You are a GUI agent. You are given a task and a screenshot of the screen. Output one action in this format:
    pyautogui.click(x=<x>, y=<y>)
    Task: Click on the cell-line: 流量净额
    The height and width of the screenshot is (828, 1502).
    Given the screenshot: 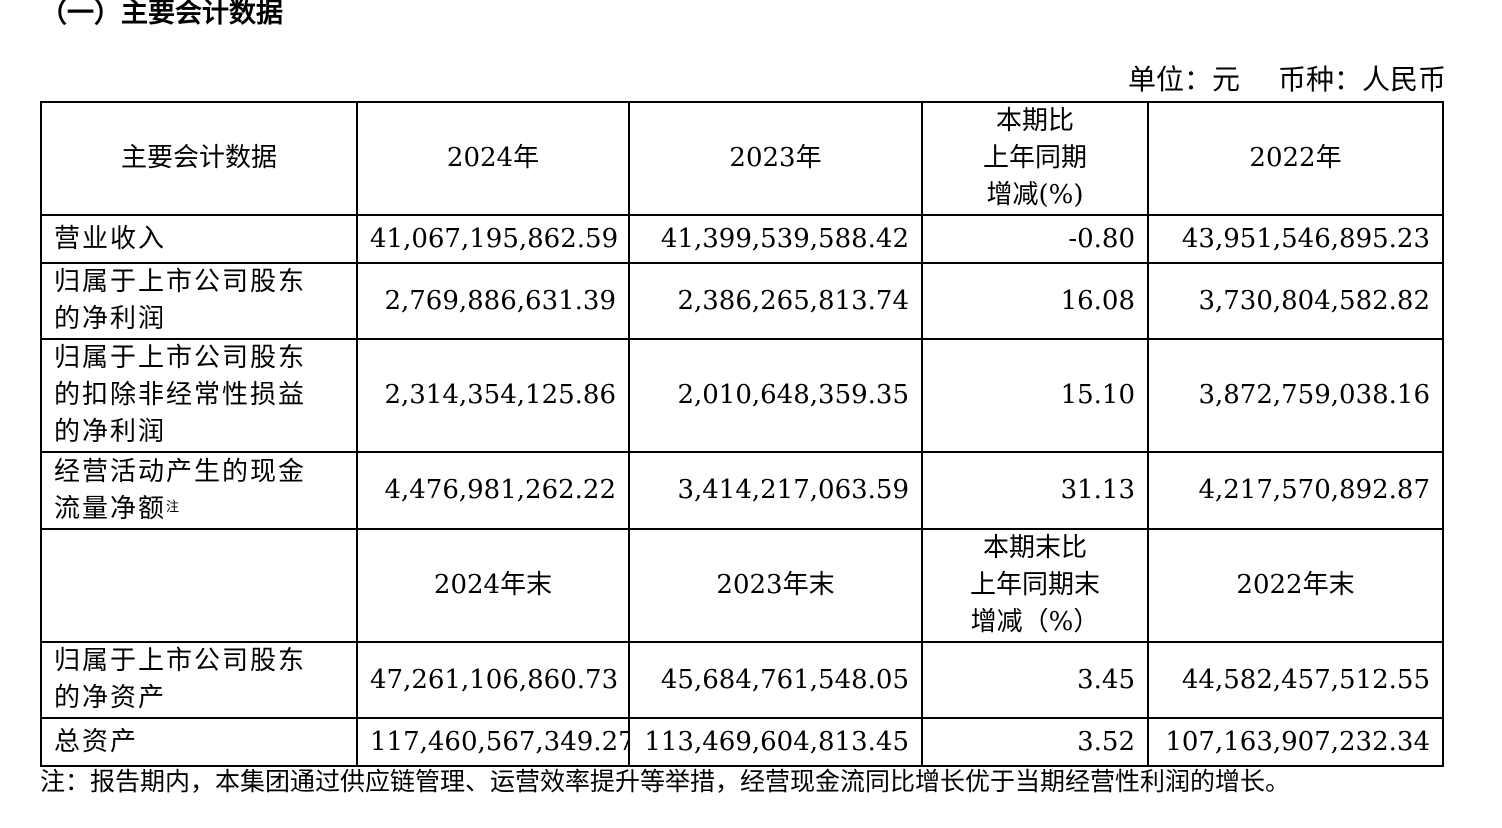 What is the action you would take?
    pyautogui.click(x=110, y=508)
    